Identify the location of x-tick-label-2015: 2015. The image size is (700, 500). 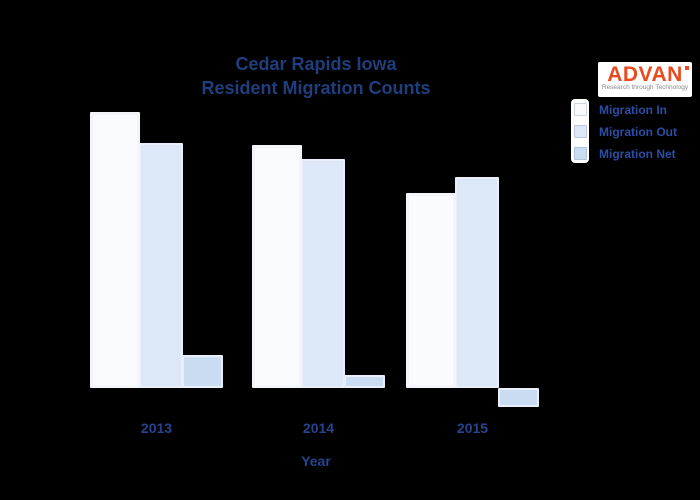
(472, 428).